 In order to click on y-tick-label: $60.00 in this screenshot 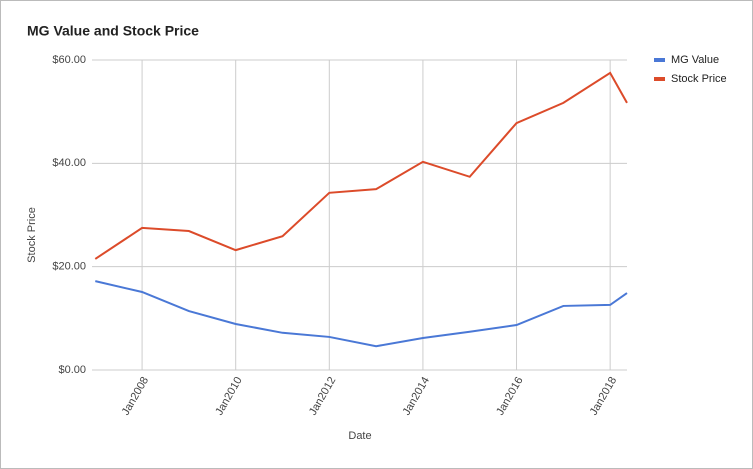, I will do `click(69, 60)`.